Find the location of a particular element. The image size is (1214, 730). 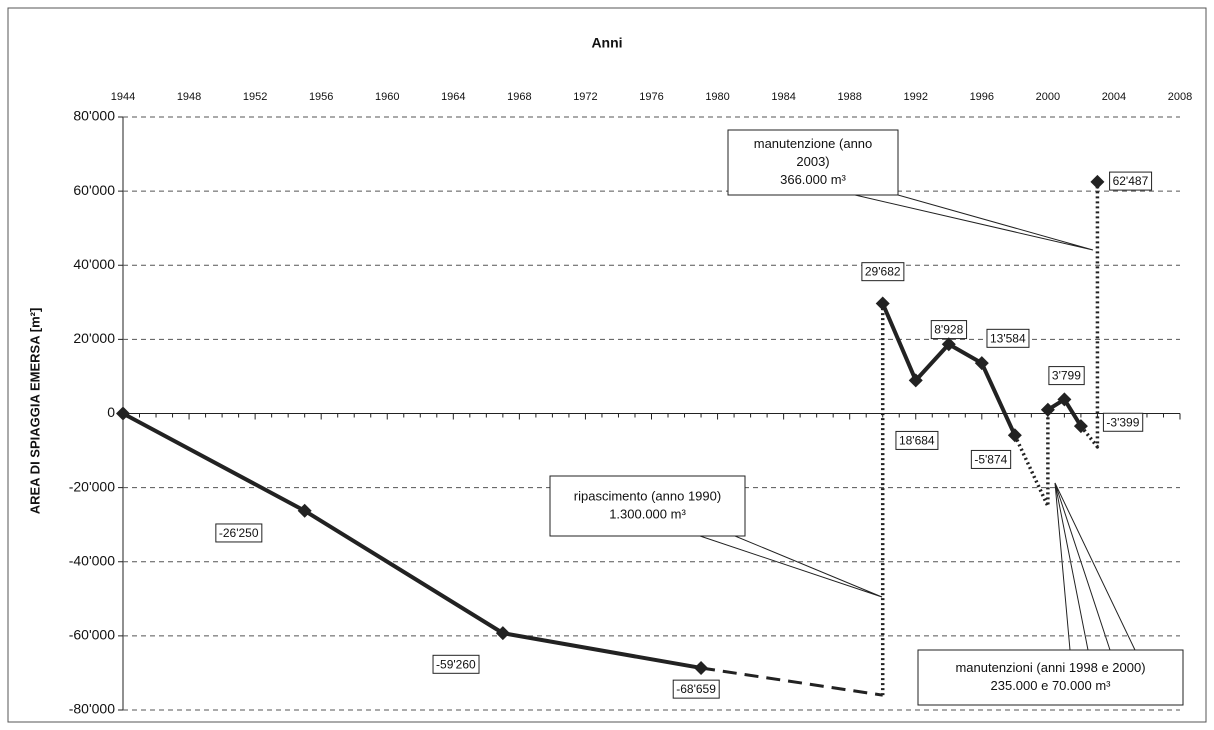

annotation: manutenzione (anno 2003) 366.000 m³ is located at coordinates (813, 162).